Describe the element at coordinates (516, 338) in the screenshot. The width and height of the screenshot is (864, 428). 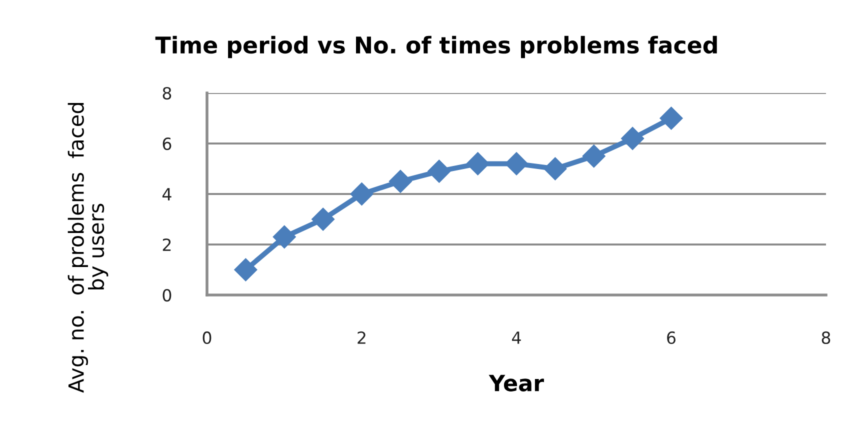
I see `x-tick-label: 4` at that location.